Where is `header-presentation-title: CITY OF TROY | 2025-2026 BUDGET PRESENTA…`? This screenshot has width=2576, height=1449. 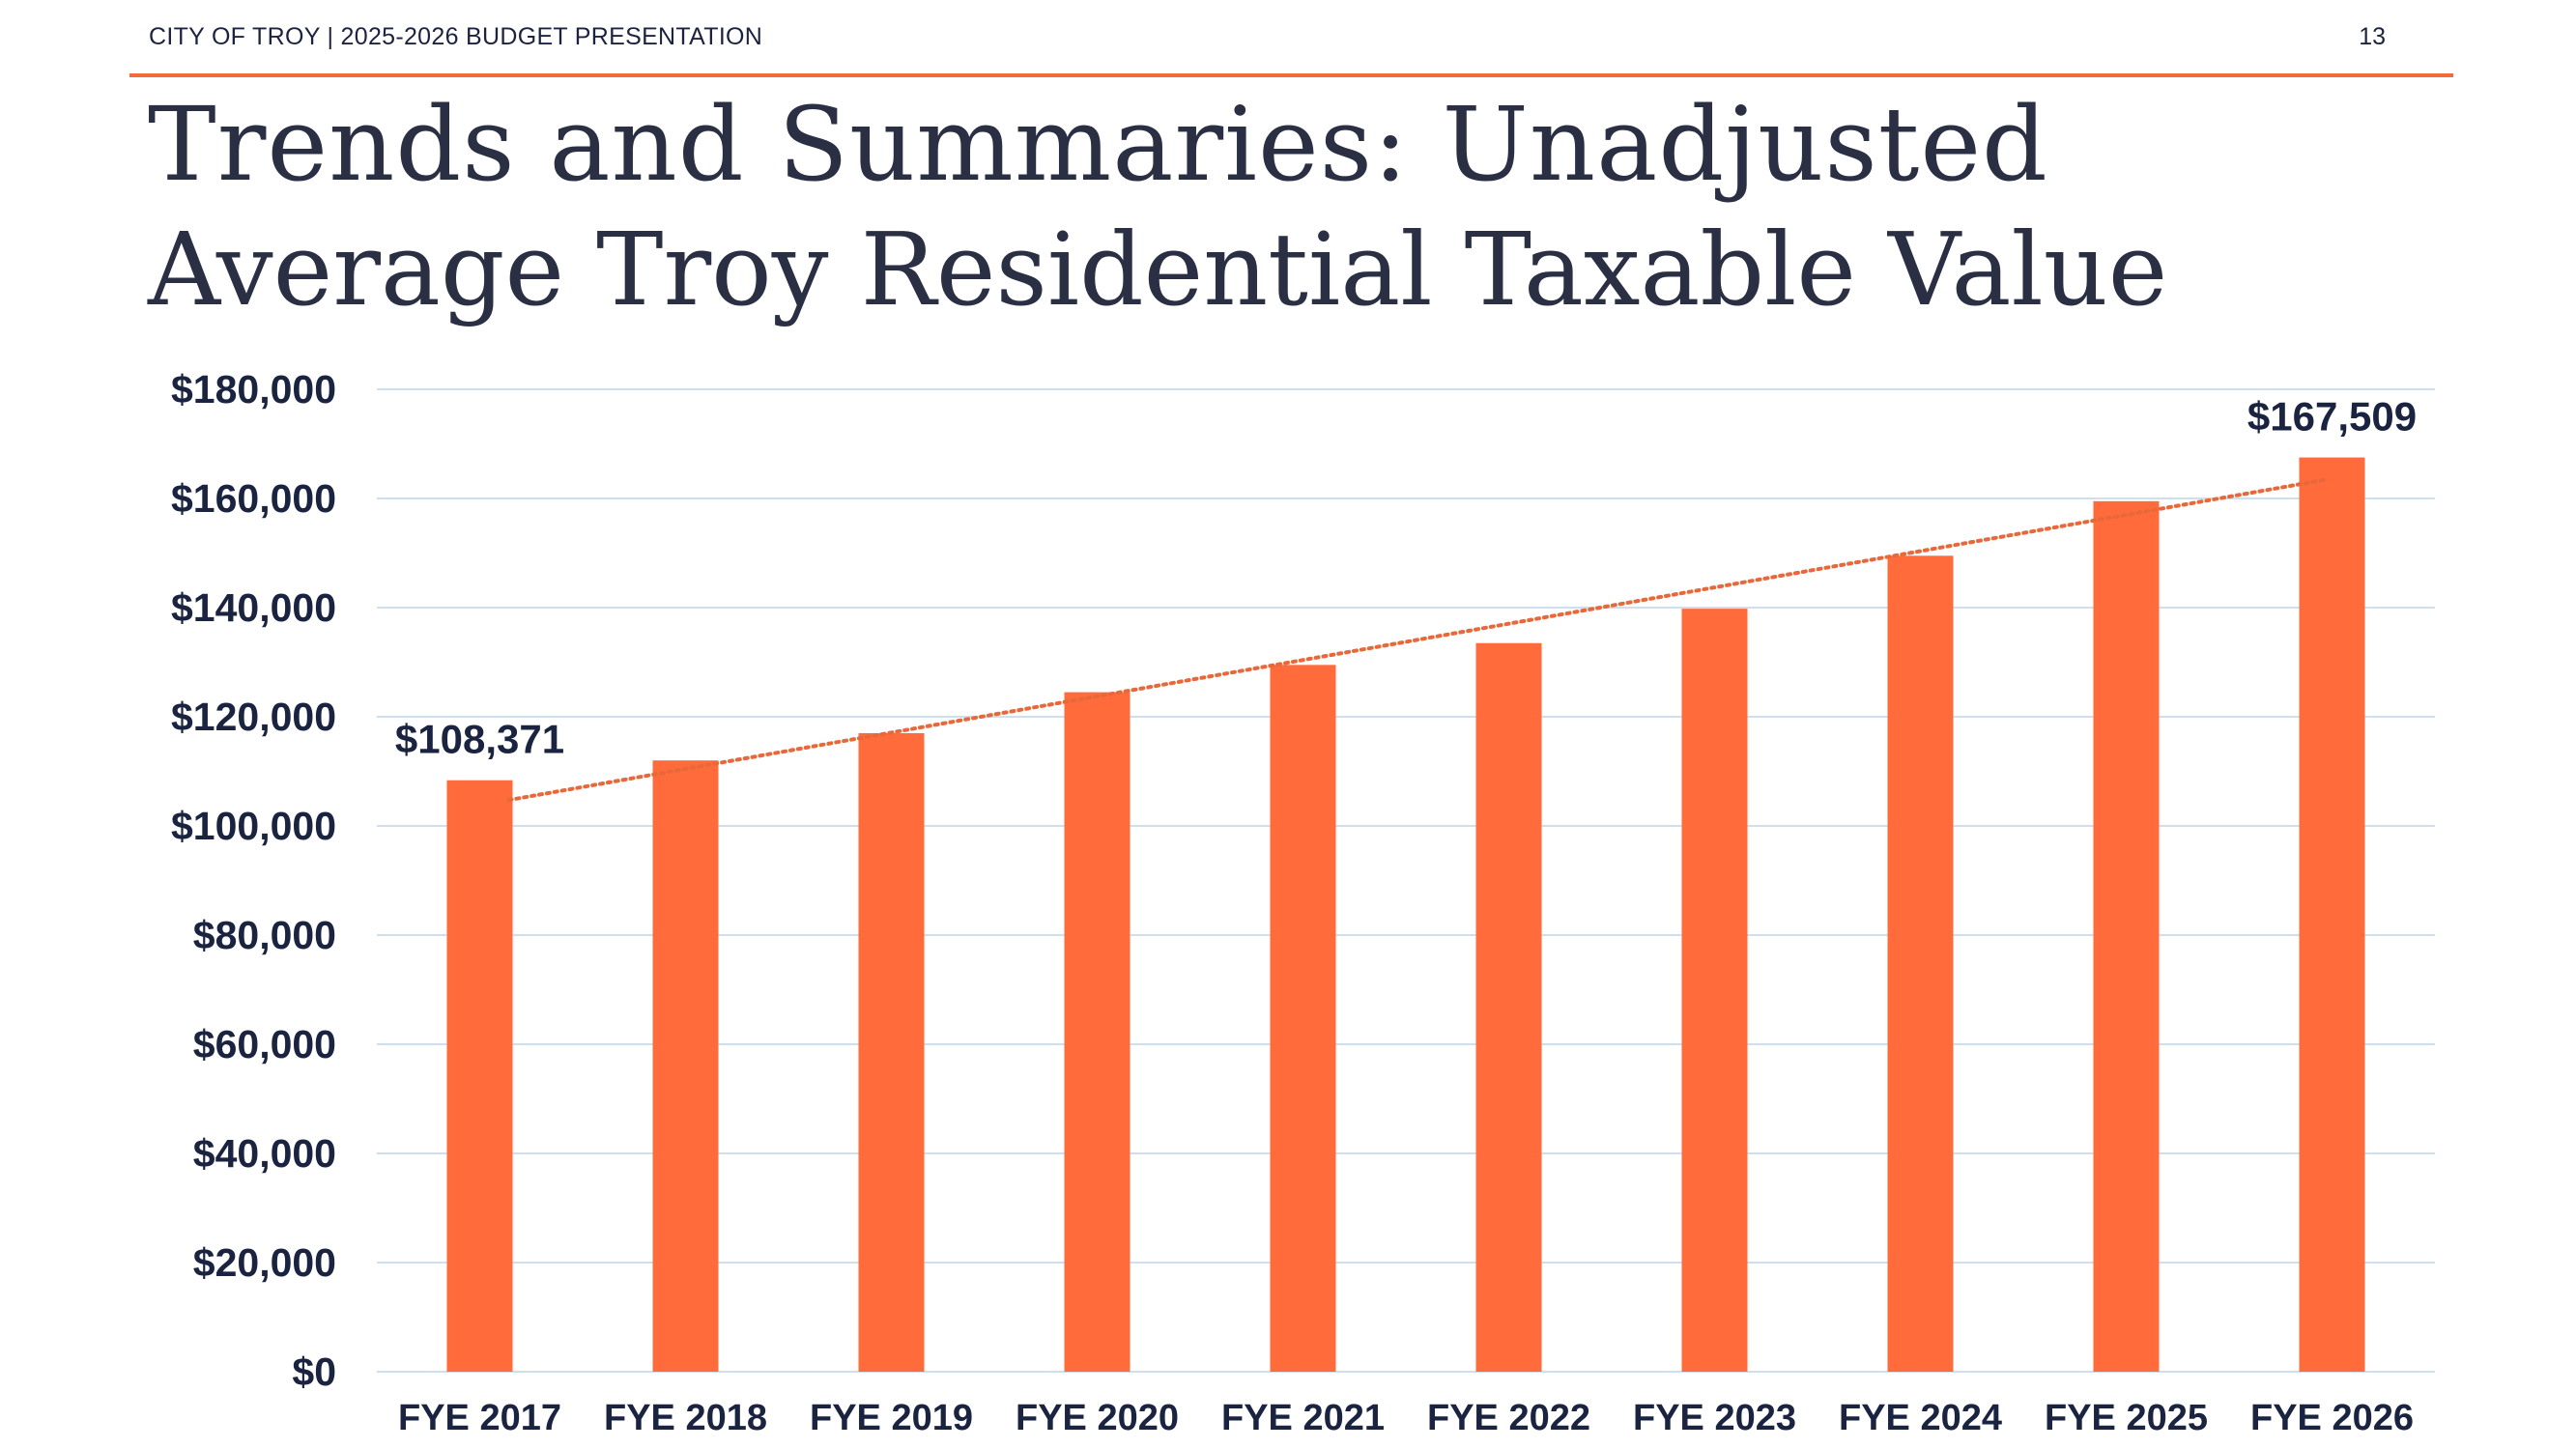 header-presentation-title: CITY OF TROY | 2025-2026 BUDGET PRESENTA… is located at coordinates (456, 36).